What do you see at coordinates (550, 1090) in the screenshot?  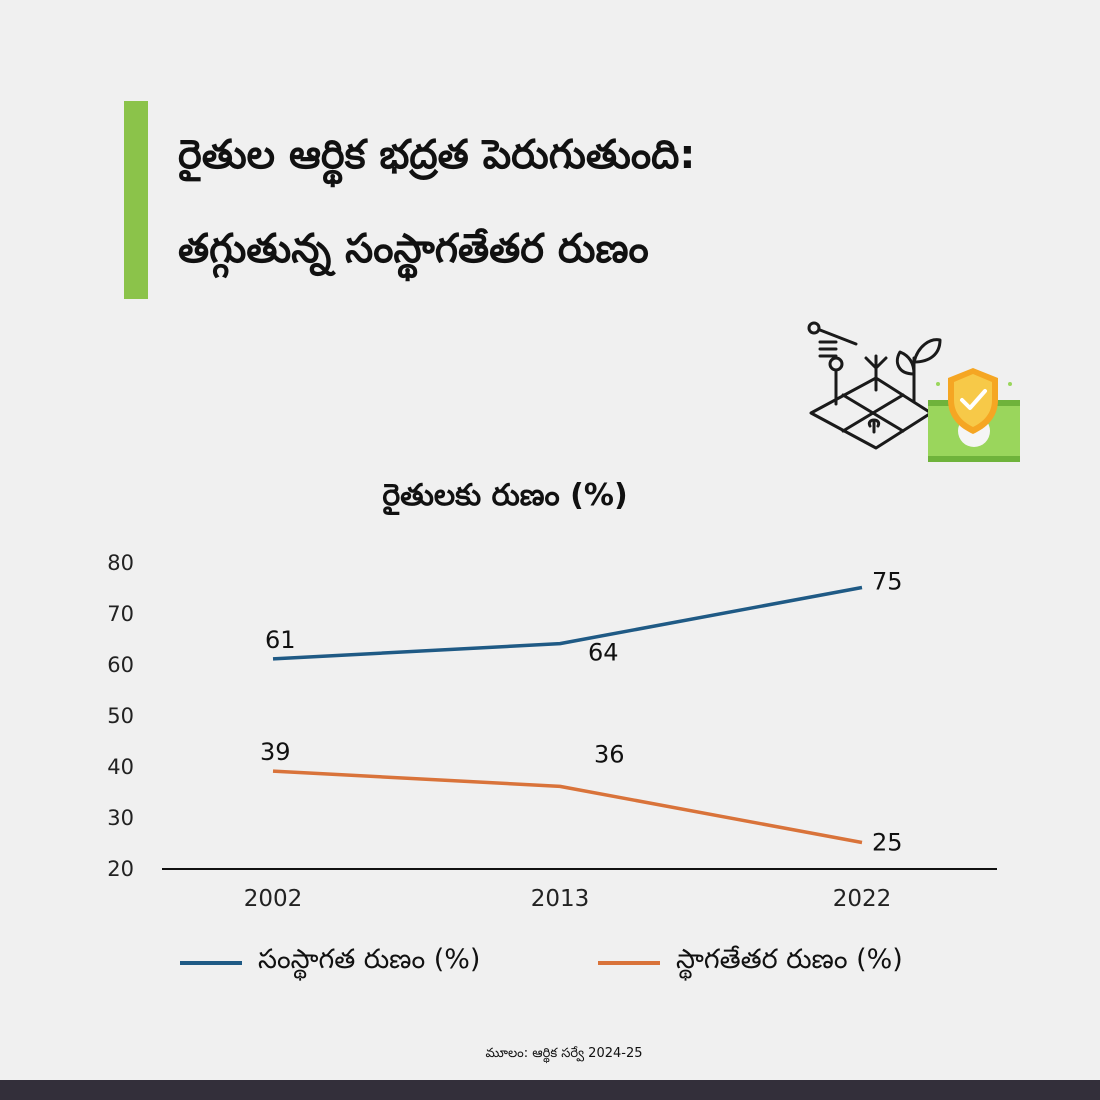 I see `footer-band` at bounding box center [550, 1090].